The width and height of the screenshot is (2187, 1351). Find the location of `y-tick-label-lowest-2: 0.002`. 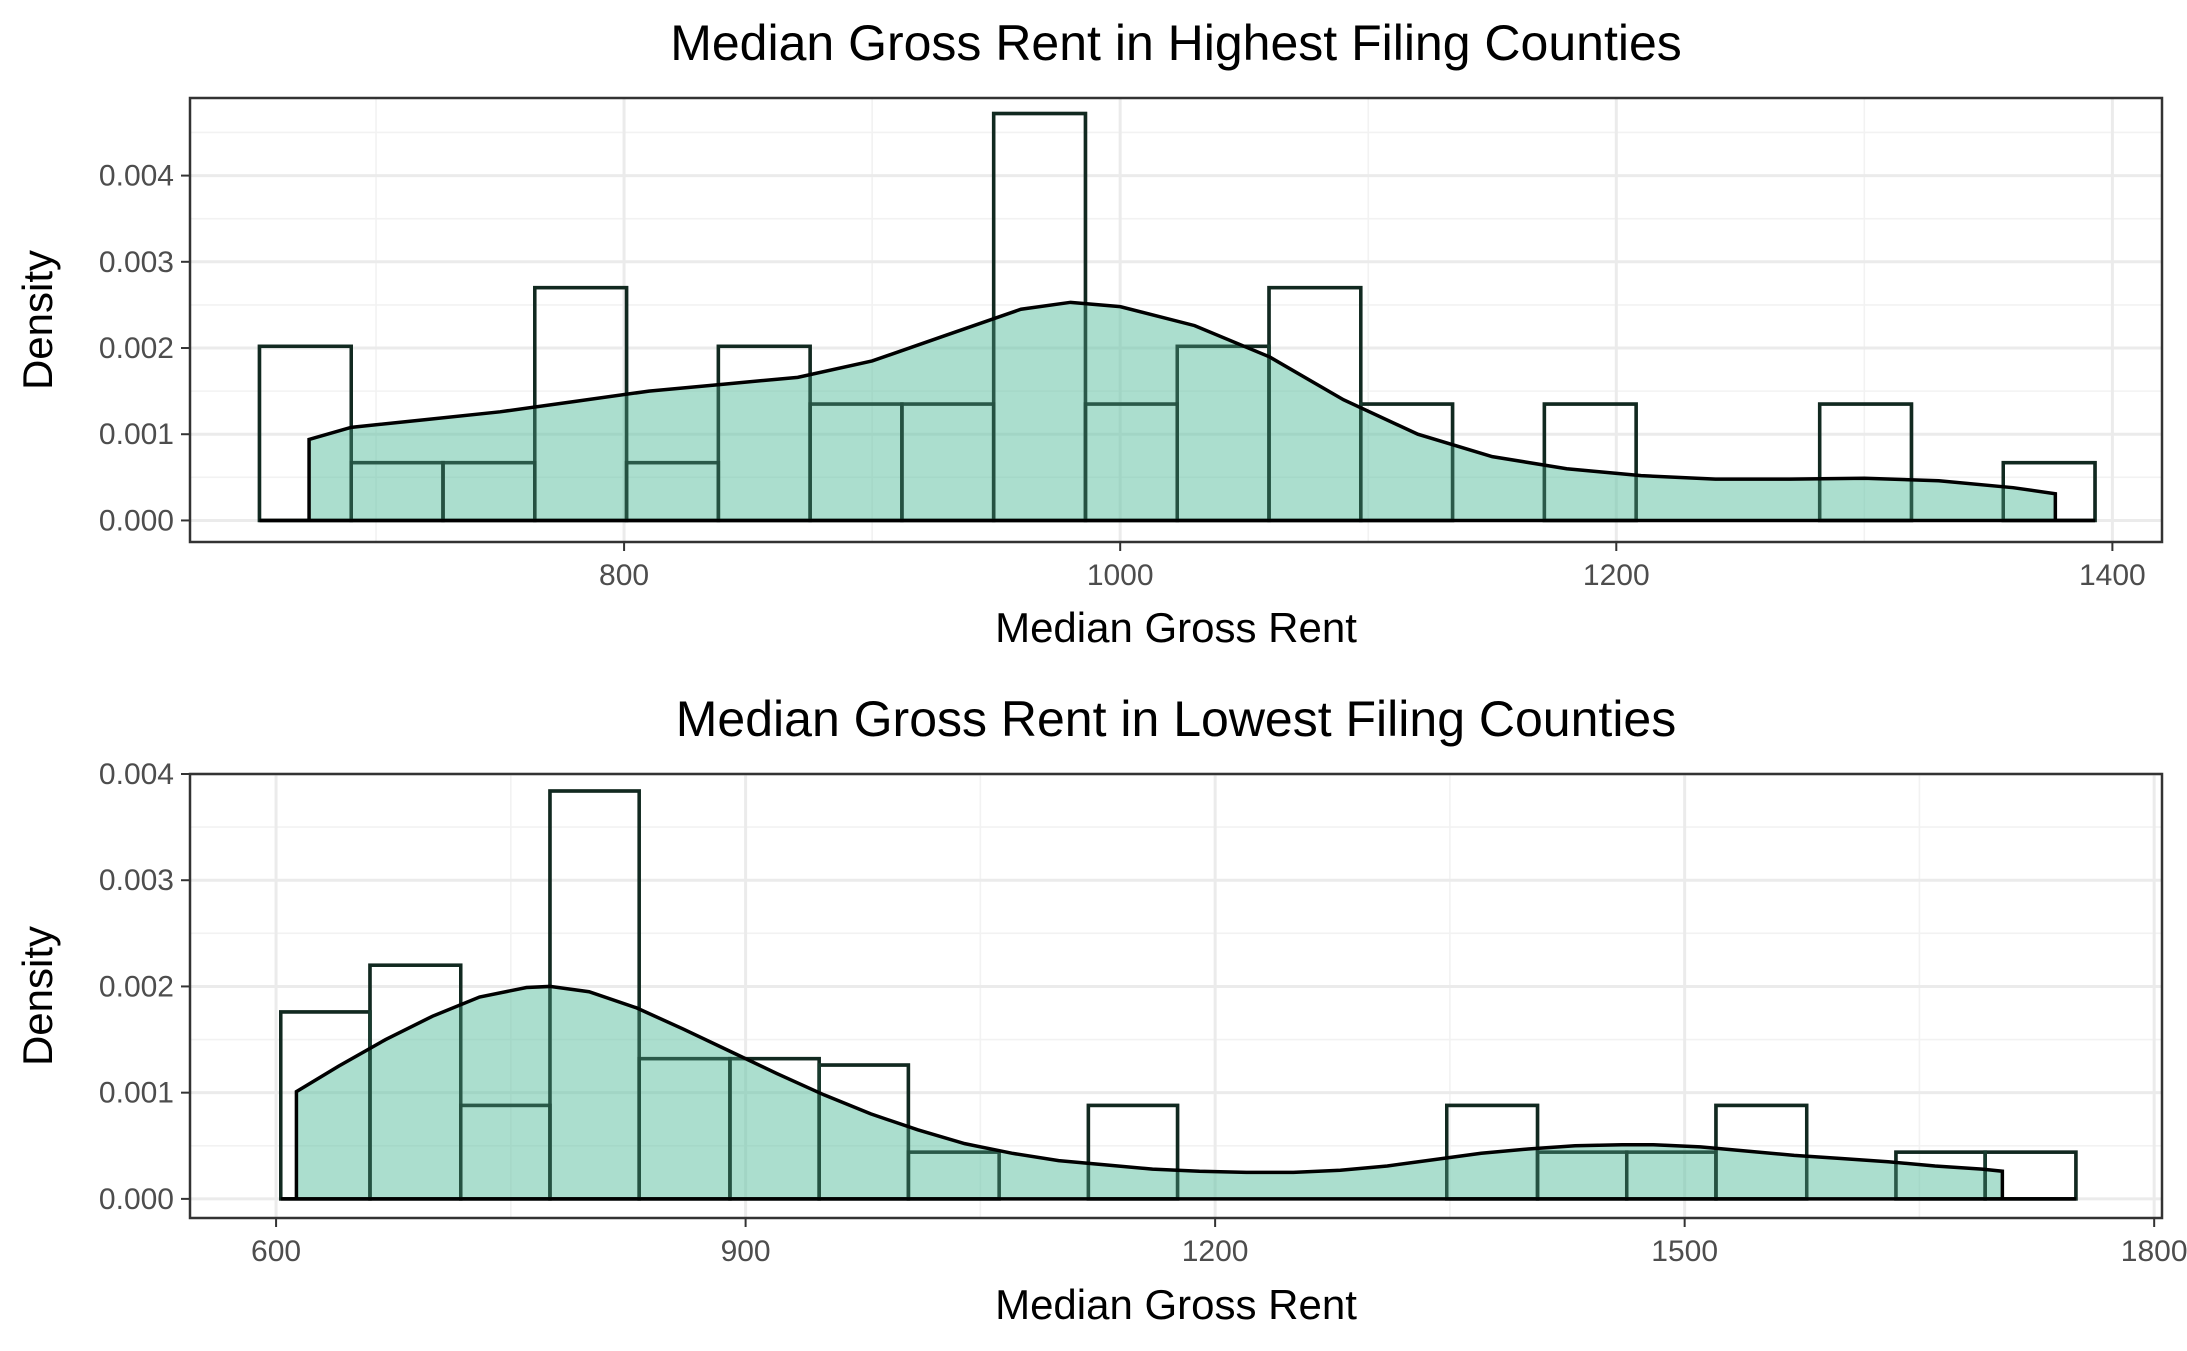

y-tick-label-lowest-2: 0.002 is located at coordinates (136, 986).